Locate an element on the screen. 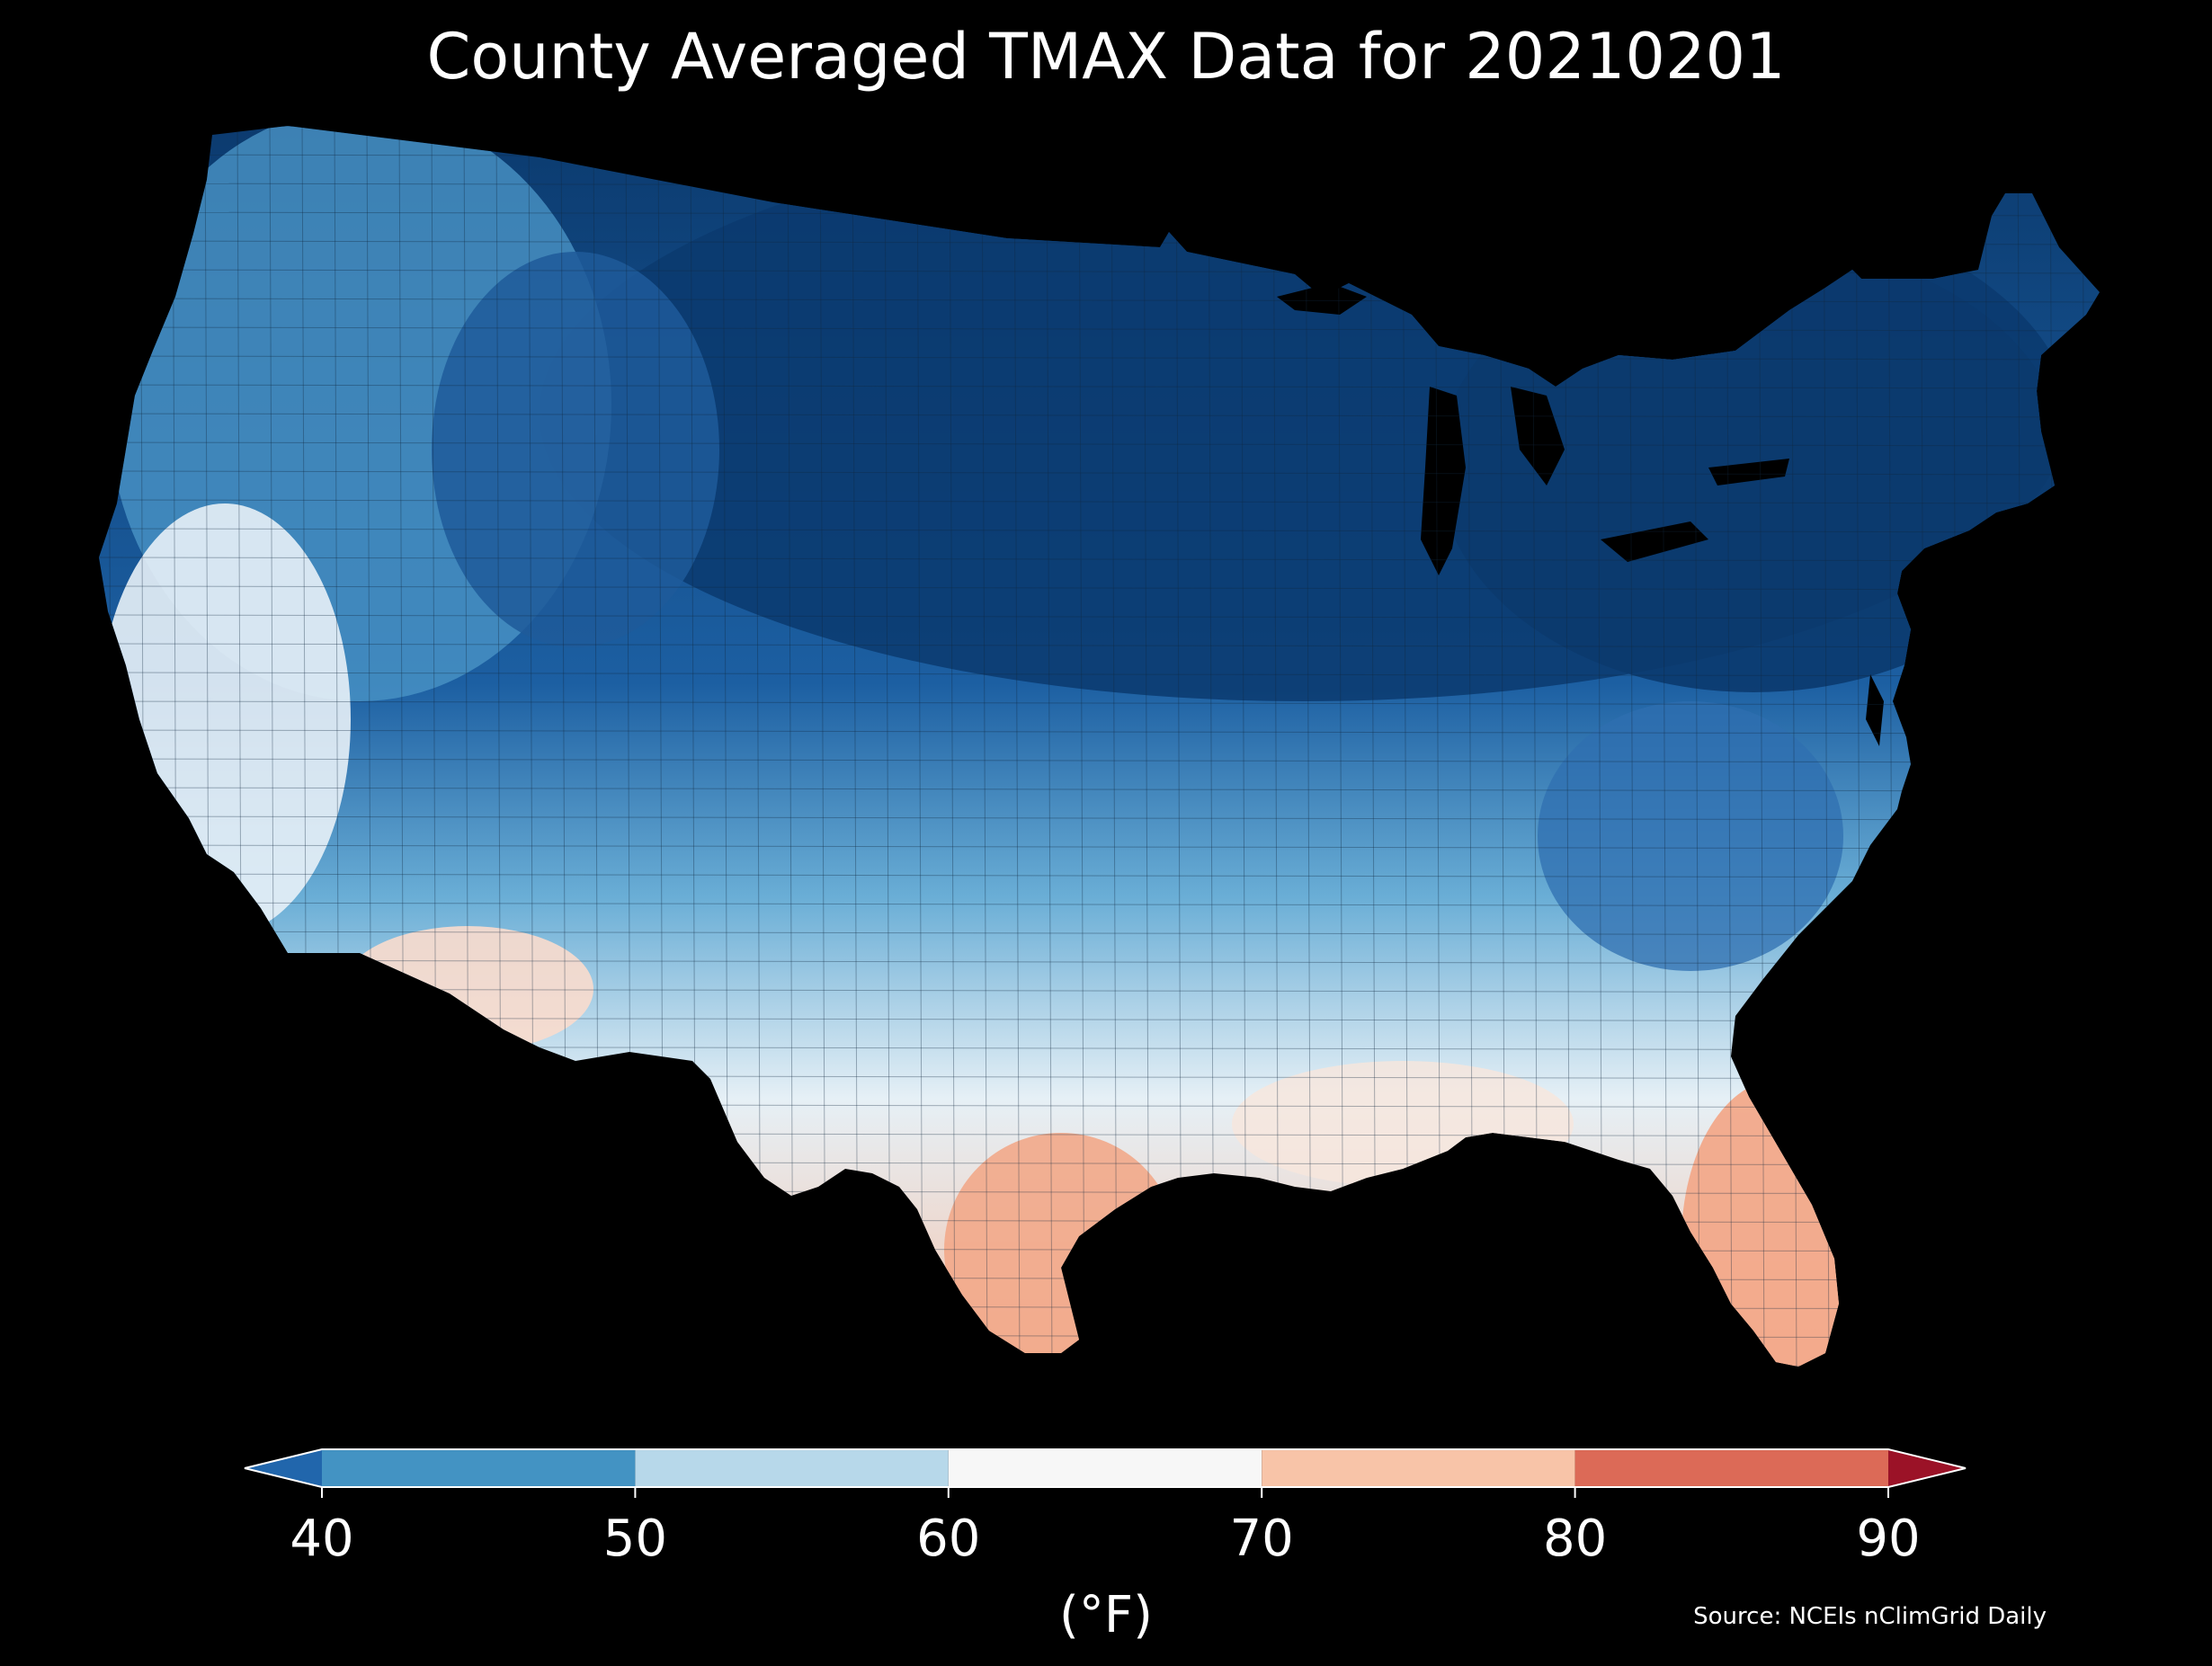 The height and width of the screenshot is (1666, 2212). colorbar-bins is located at coordinates (1105, 1473).